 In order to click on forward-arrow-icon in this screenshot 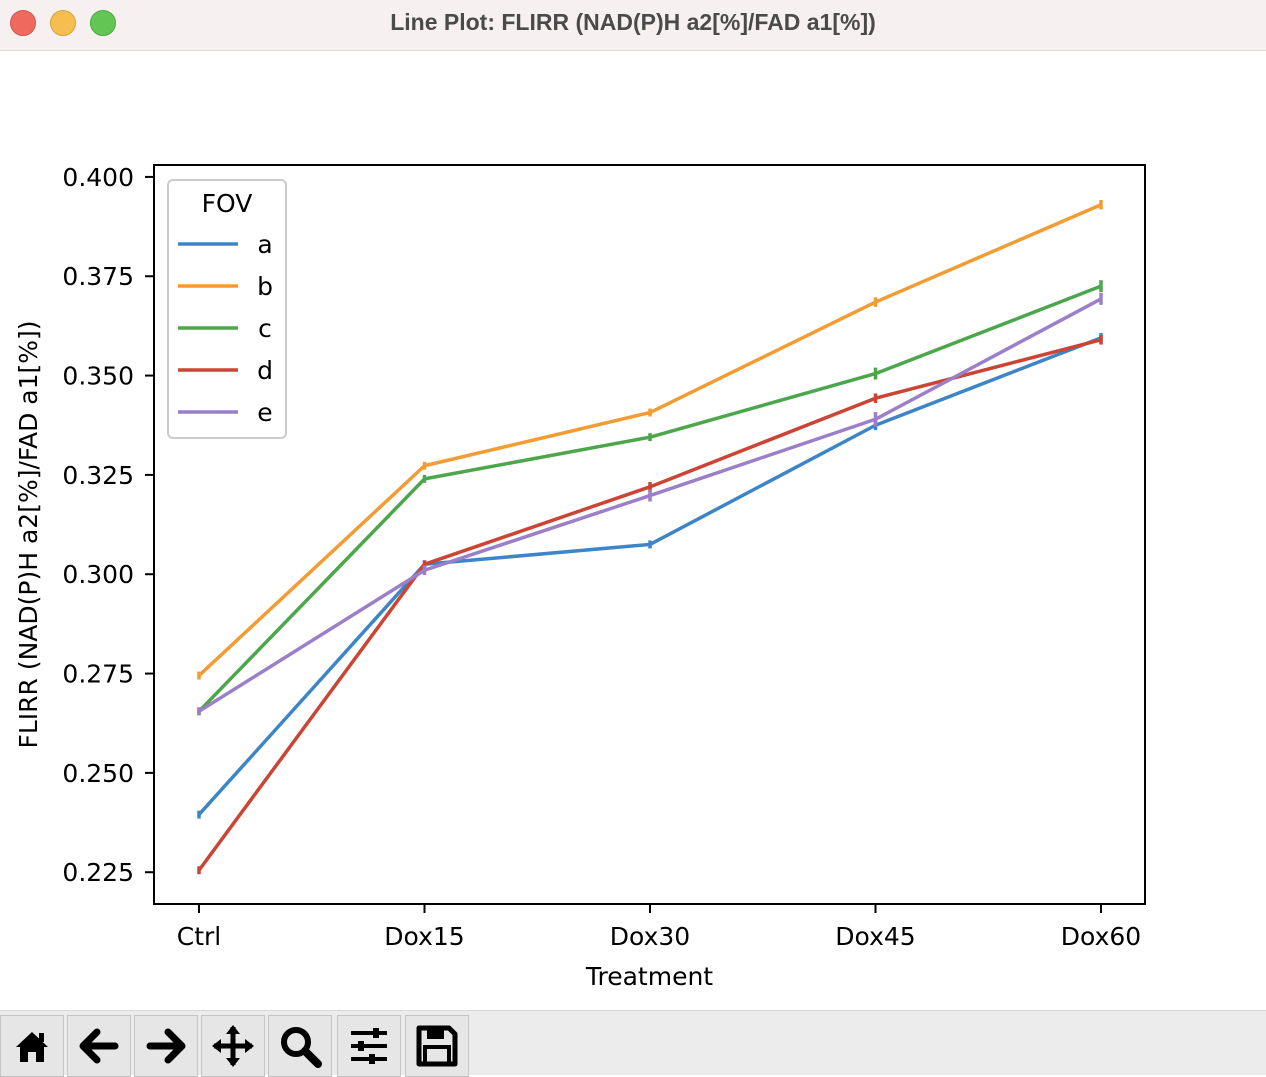, I will do `click(166, 1046)`.